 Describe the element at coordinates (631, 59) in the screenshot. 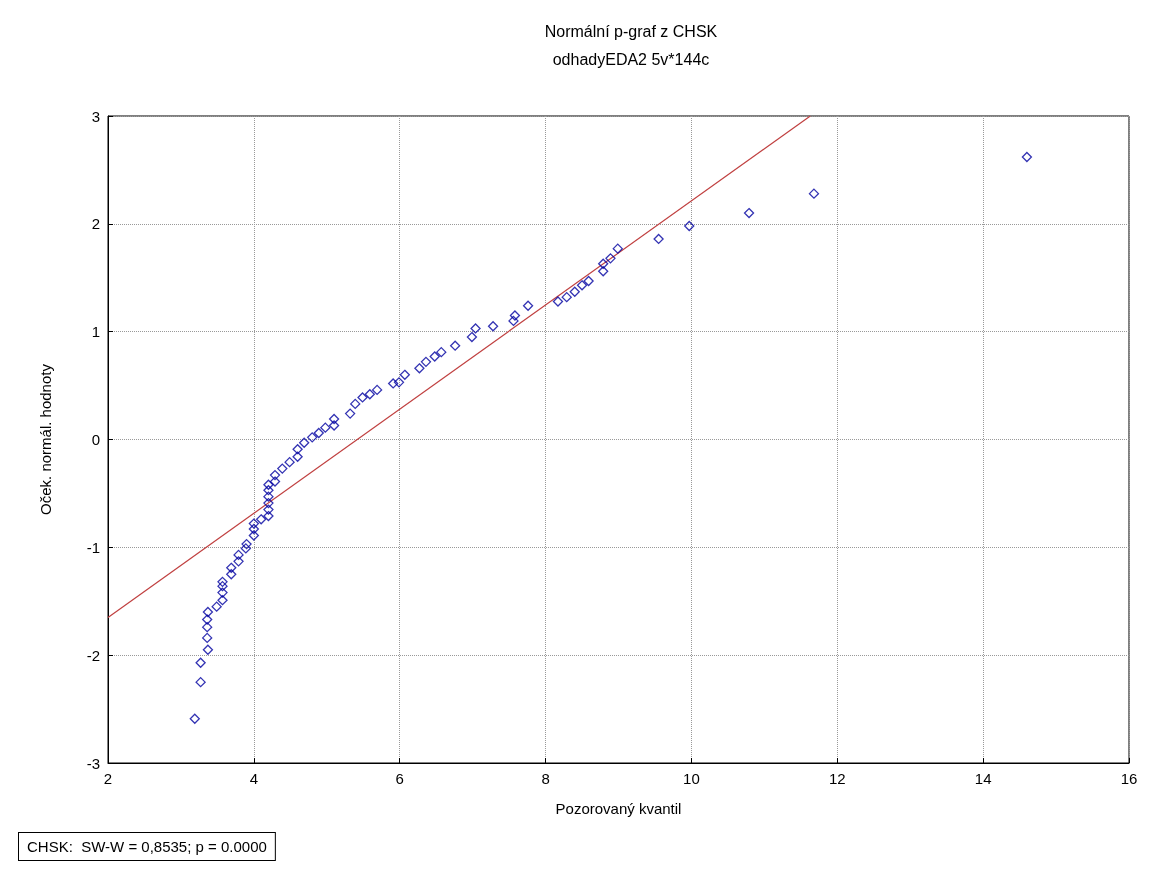

I see `chart-subtitle: odhadyEDA2 5v*144c` at that location.